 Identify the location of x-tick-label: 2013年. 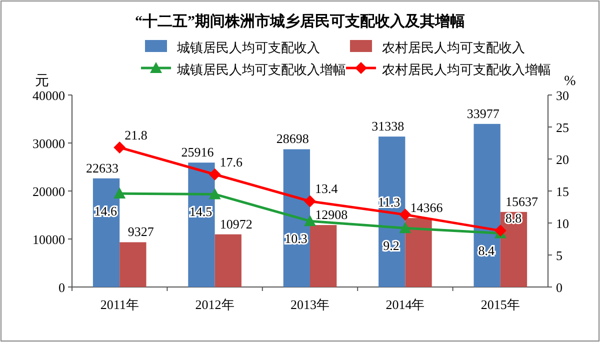
(310, 304).